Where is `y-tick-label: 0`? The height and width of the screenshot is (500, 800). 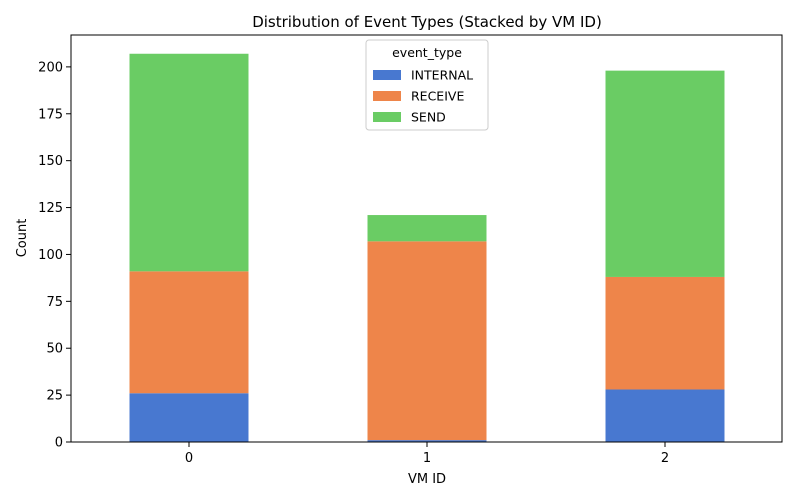 y-tick-label: 0 is located at coordinates (59, 443).